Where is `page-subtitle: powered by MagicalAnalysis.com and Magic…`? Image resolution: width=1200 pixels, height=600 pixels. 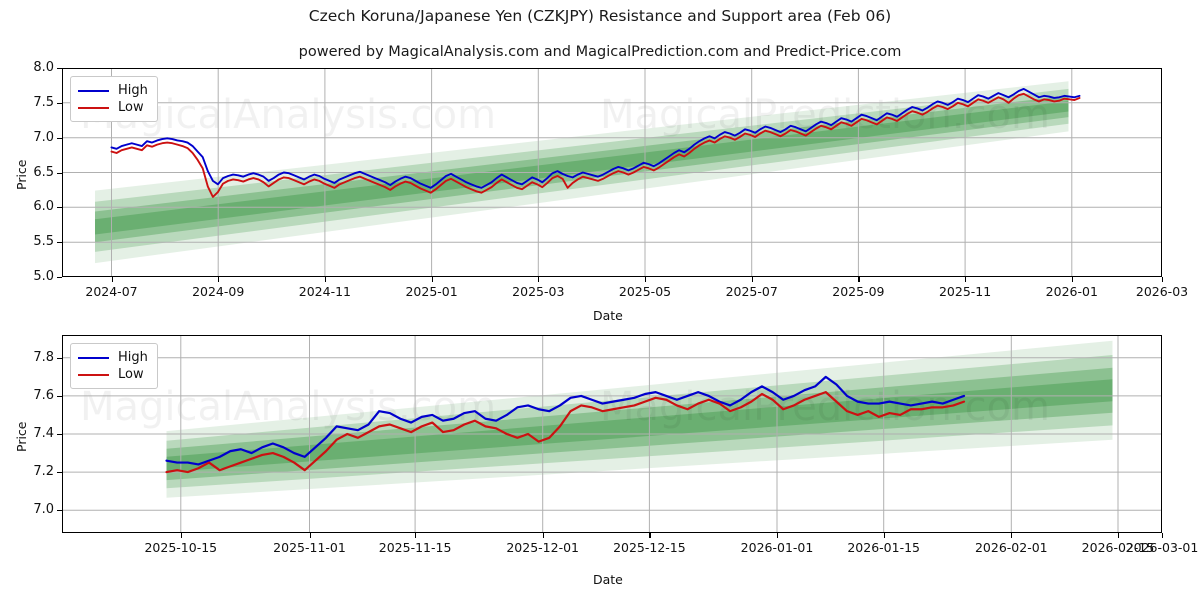
page-subtitle: powered by MagicalAnalysis.com and Magic… is located at coordinates (600, 52).